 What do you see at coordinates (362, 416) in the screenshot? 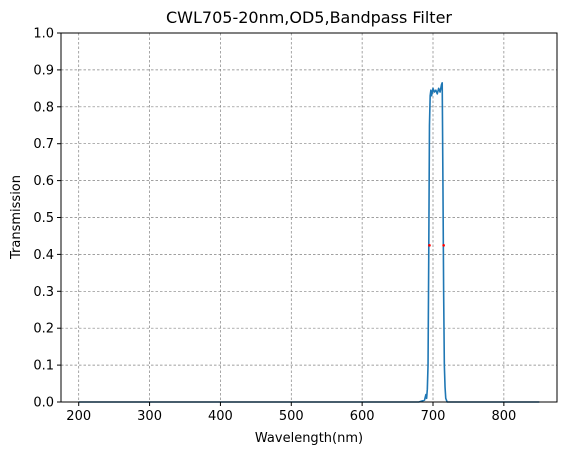
I see `x-tick-label: 600` at bounding box center [362, 416].